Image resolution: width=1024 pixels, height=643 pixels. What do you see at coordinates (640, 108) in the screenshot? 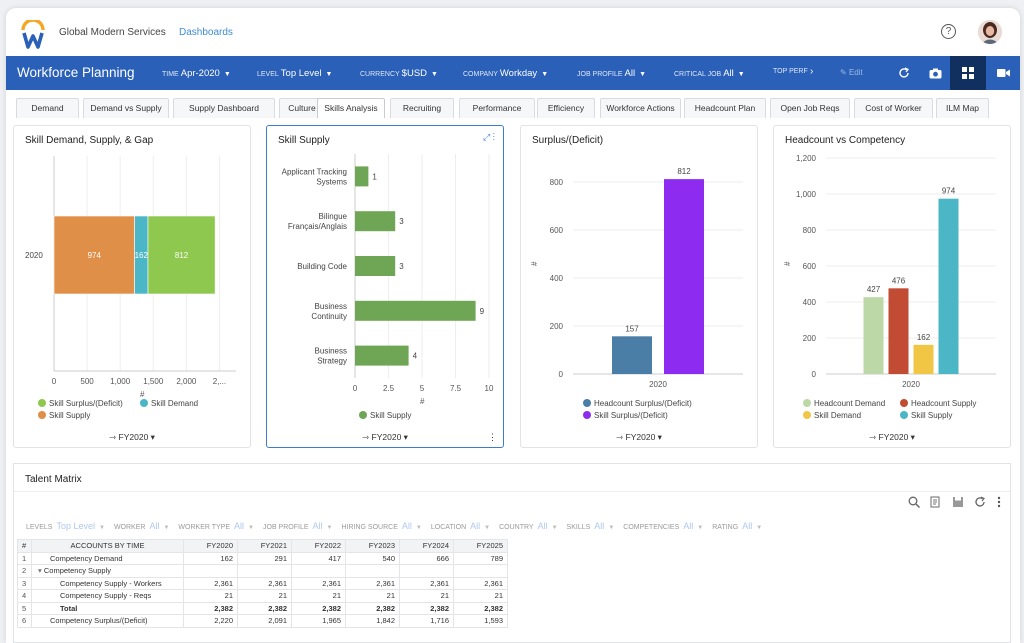
I see `tab-workforce-actions: Workforce Actions` at bounding box center [640, 108].